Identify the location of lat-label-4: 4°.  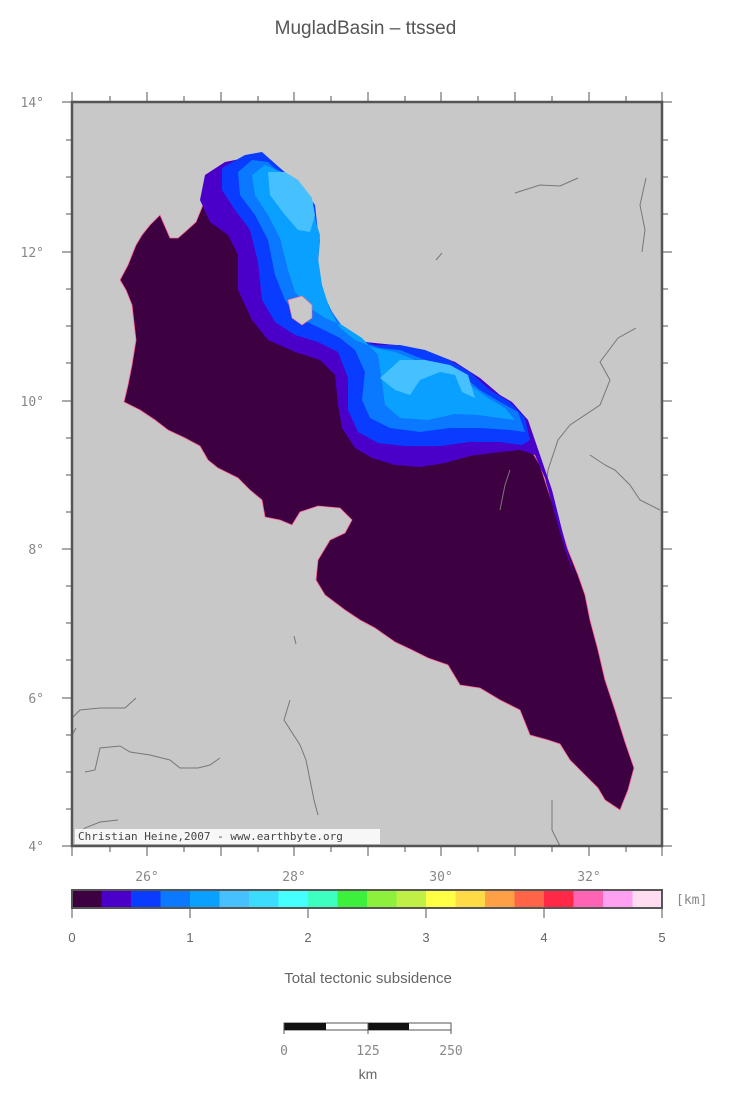
(36, 847).